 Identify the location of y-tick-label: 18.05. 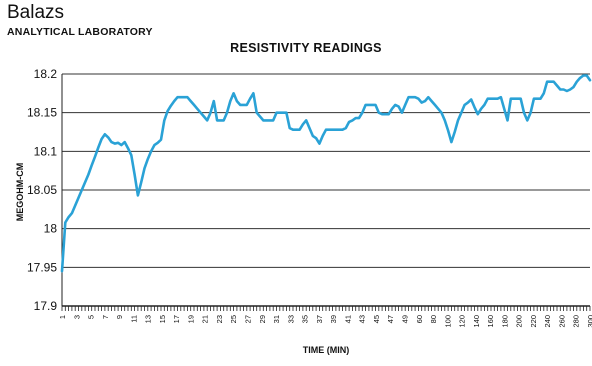
(42, 190).